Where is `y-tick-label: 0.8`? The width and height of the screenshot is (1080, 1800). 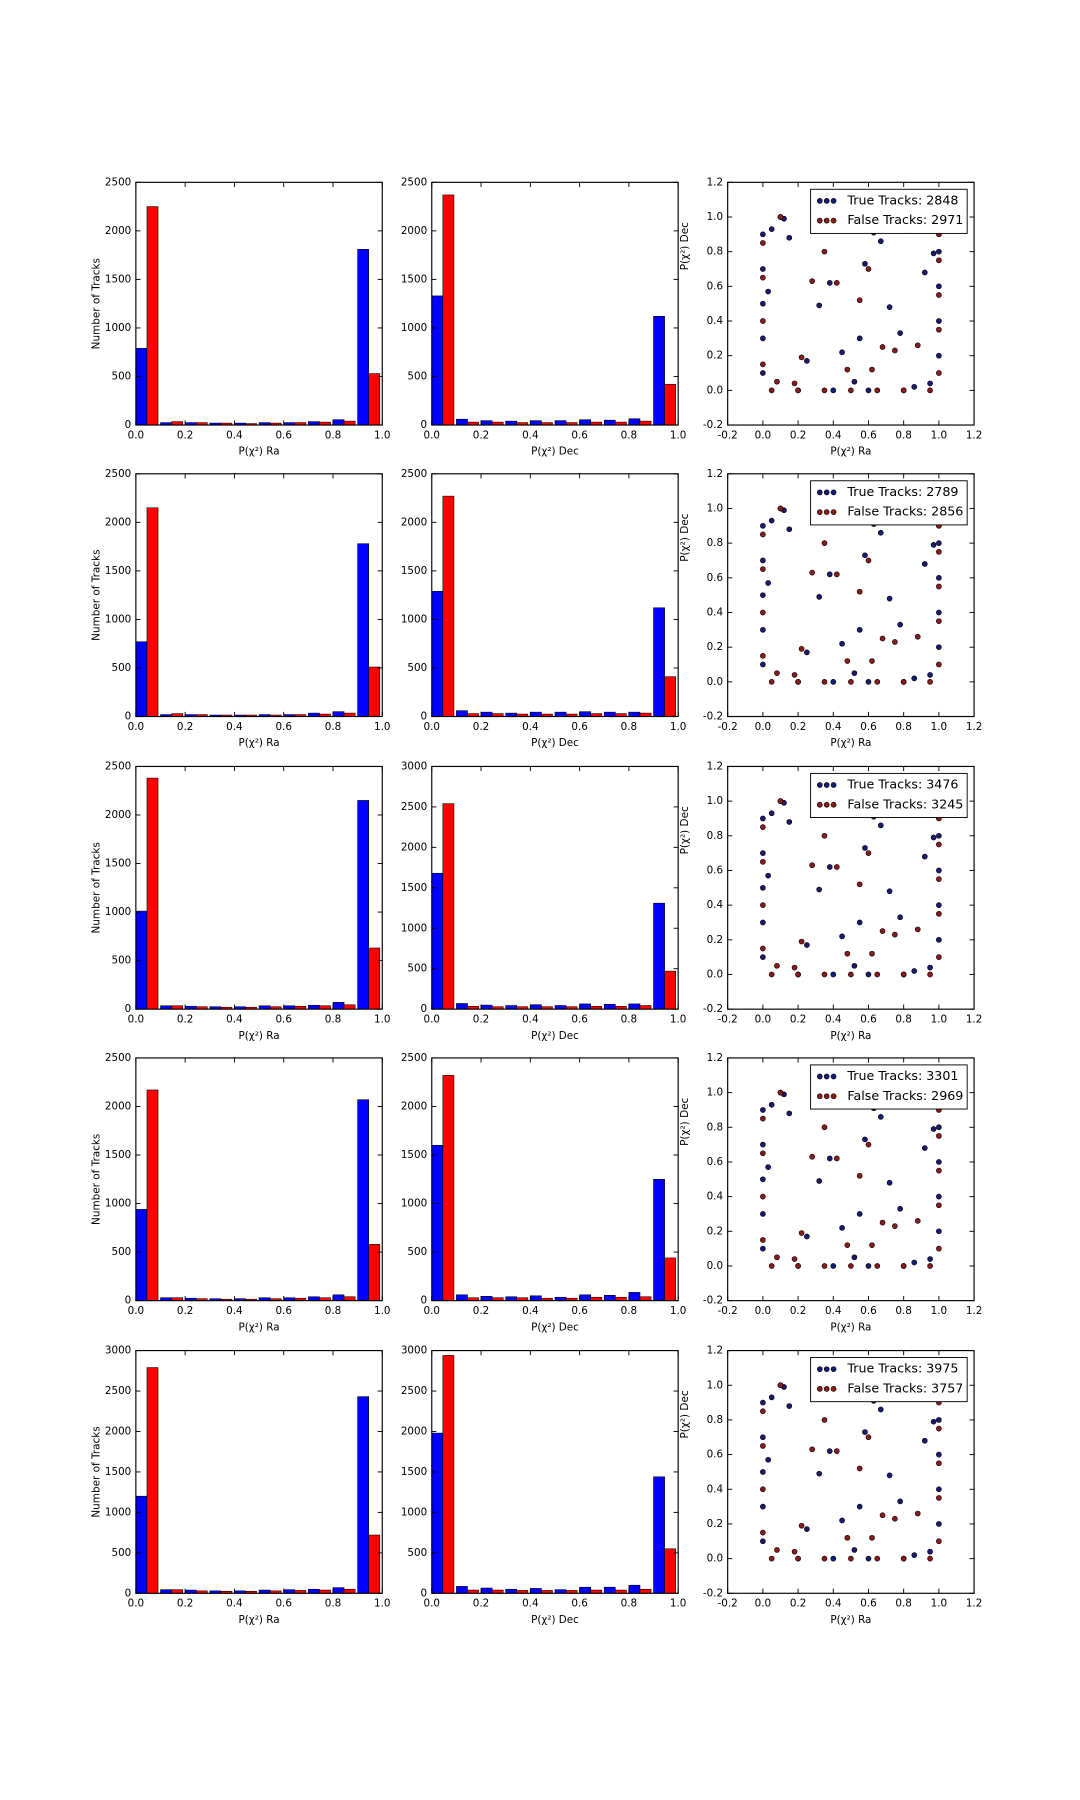 y-tick-label: 0.8 is located at coordinates (715, 836).